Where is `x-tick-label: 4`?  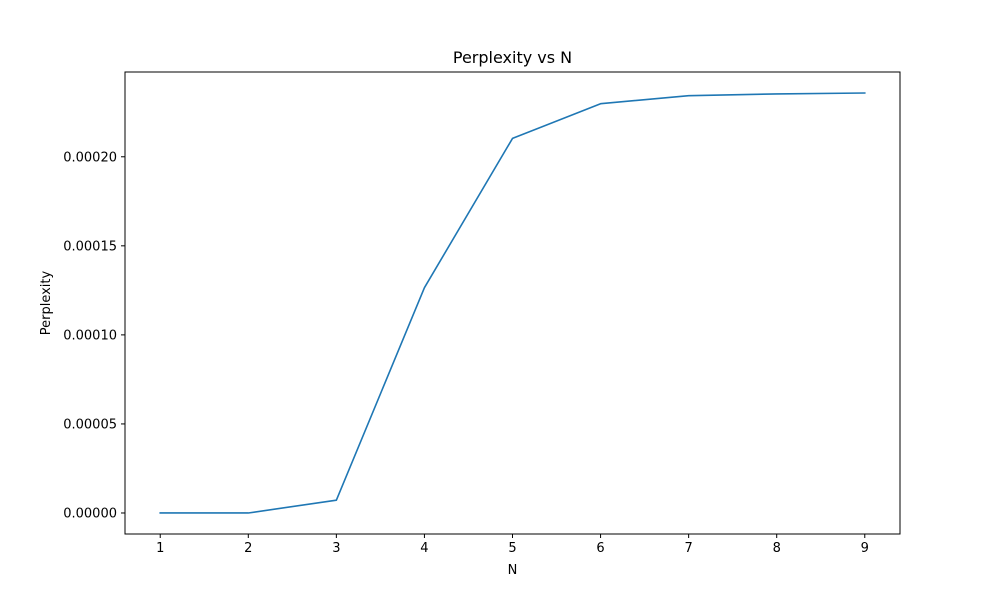
x-tick-label: 4 is located at coordinates (424, 548).